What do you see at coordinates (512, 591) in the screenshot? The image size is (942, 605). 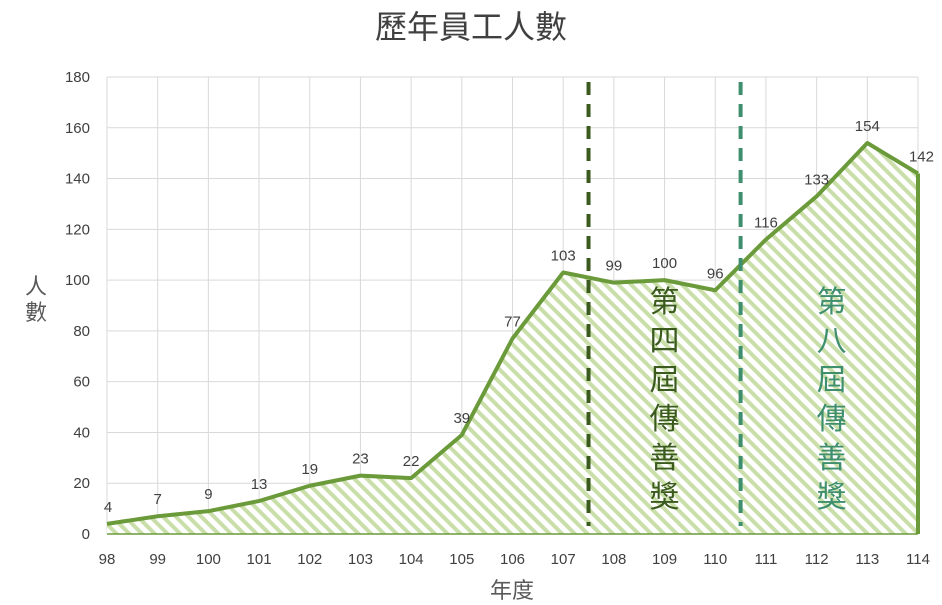 I see `x-axis-label: 年度` at bounding box center [512, 591].